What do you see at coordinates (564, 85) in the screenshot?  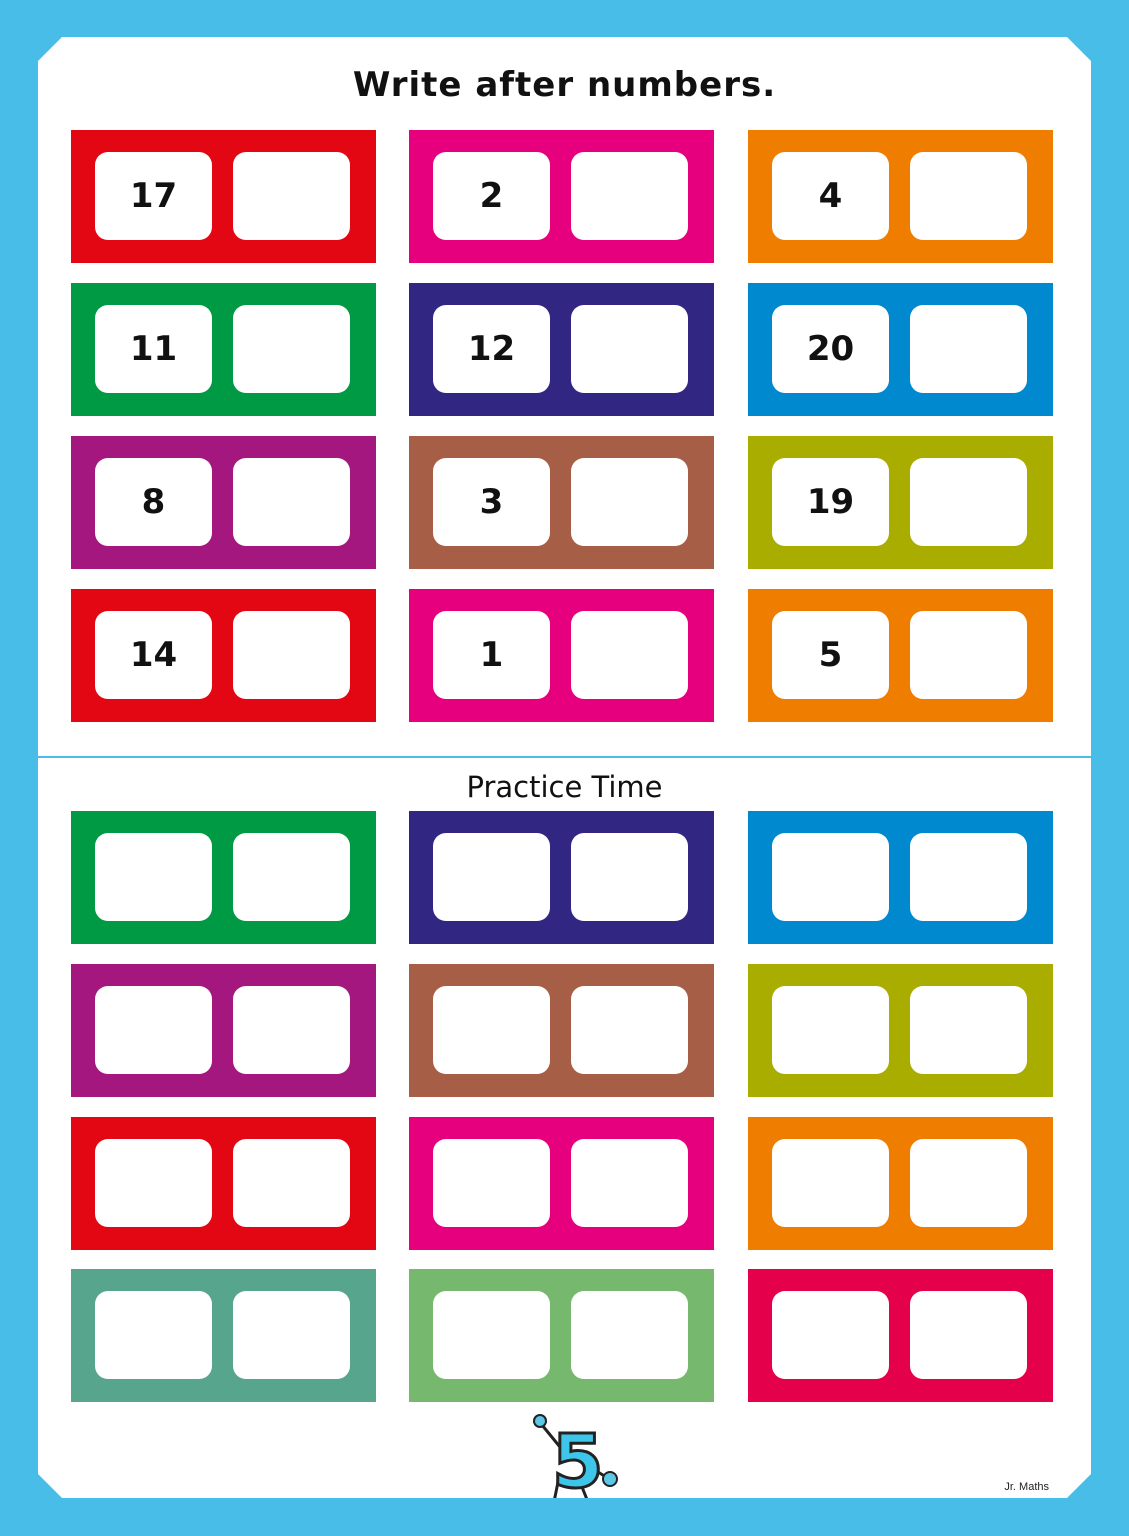 I see `worksheet-title: Write after numbers.` at bounding box center [564, 85].